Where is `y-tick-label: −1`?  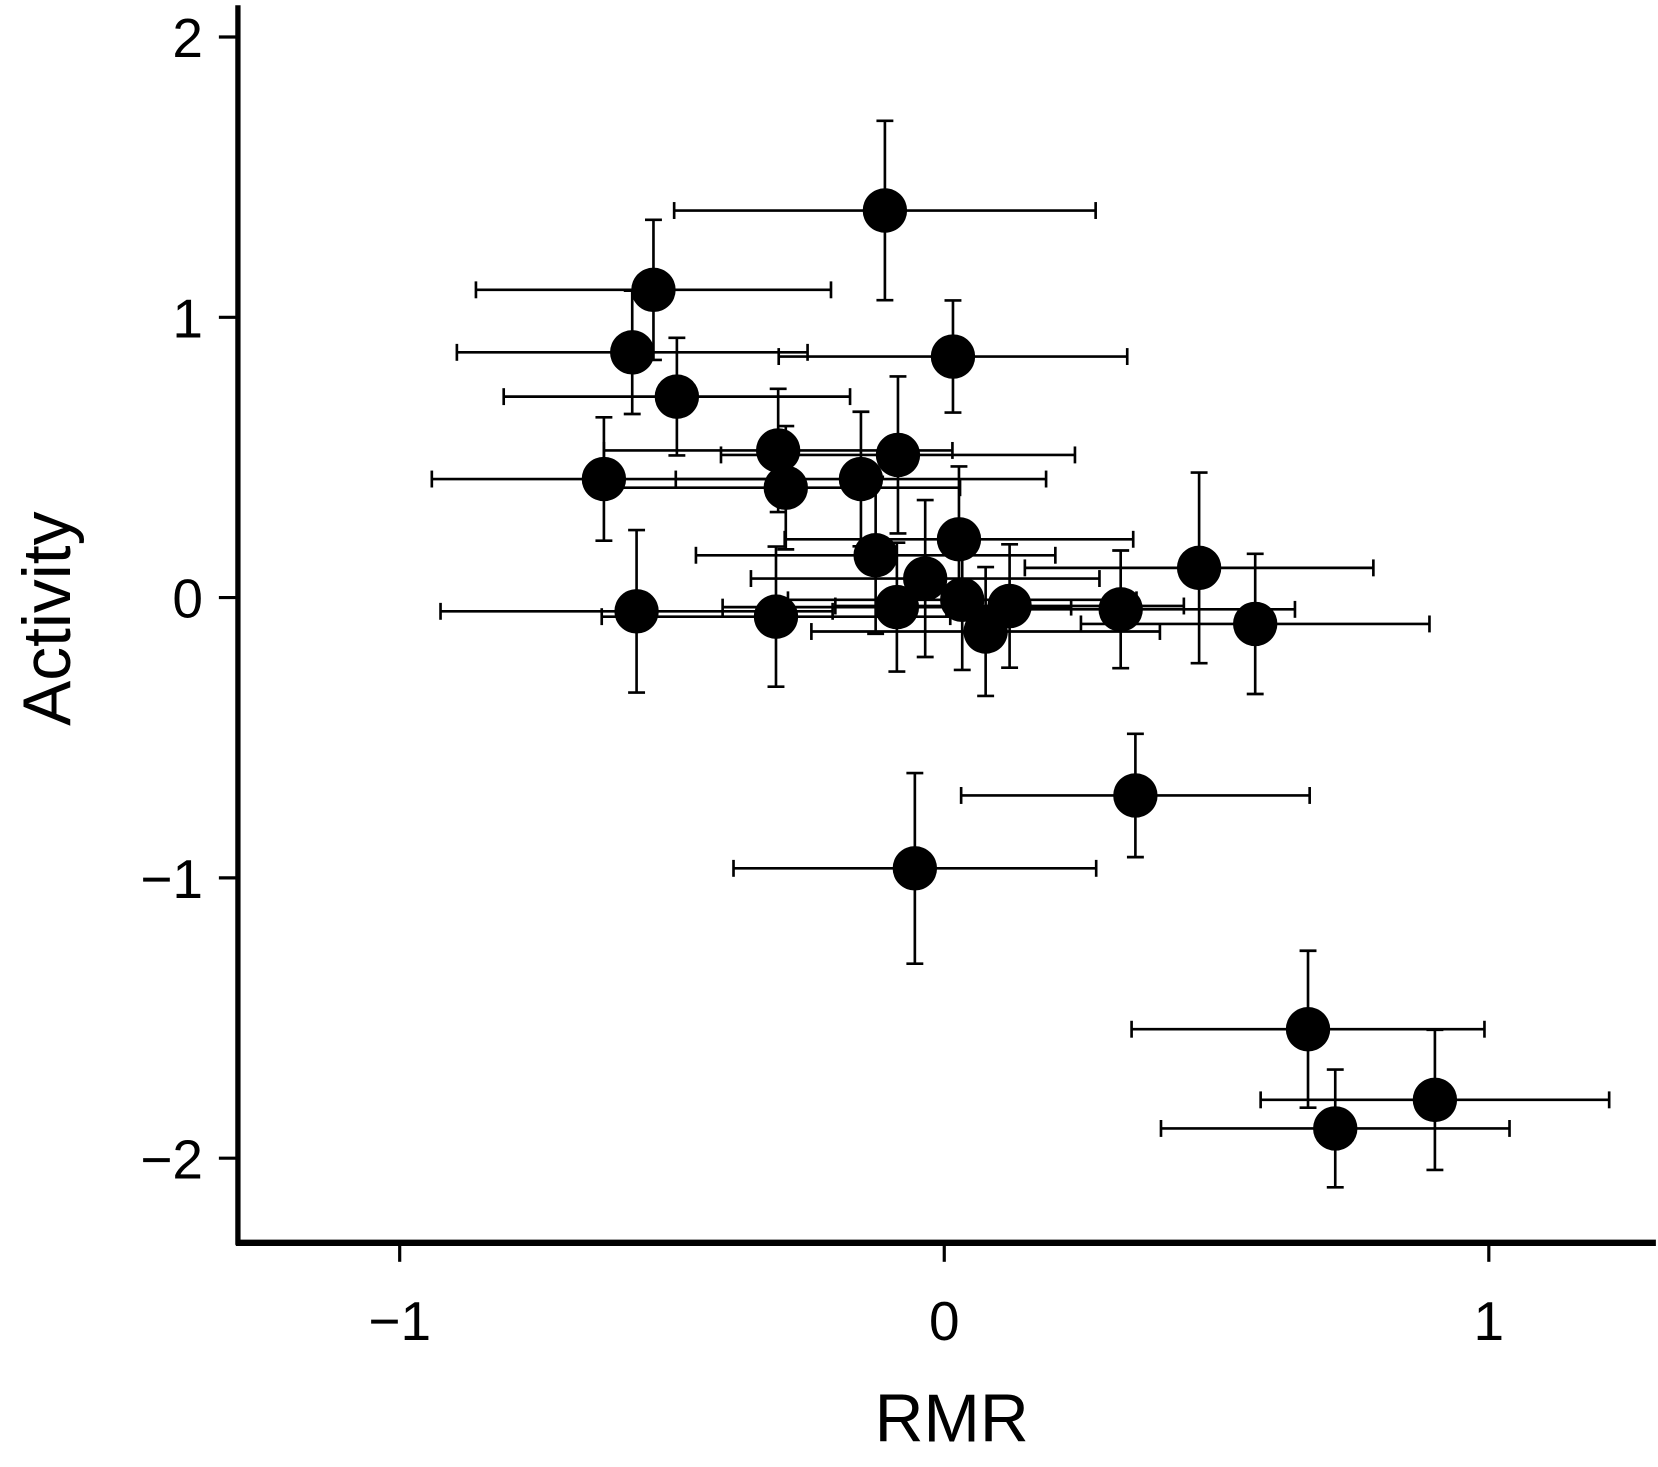
y-tick-label: −1 is located at coordinates (171, 879).